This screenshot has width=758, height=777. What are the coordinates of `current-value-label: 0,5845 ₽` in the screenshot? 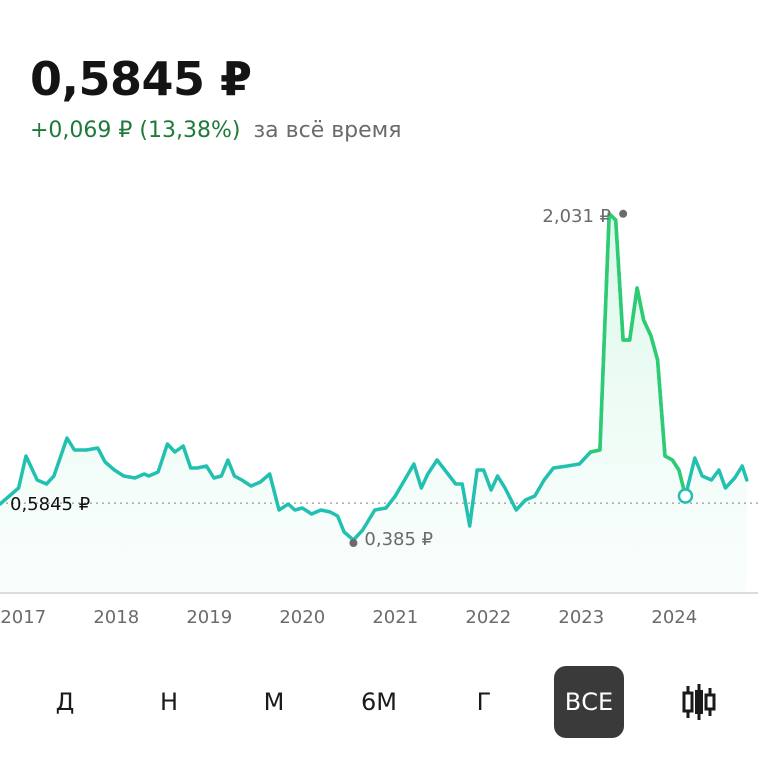 It's located at (50, 504).